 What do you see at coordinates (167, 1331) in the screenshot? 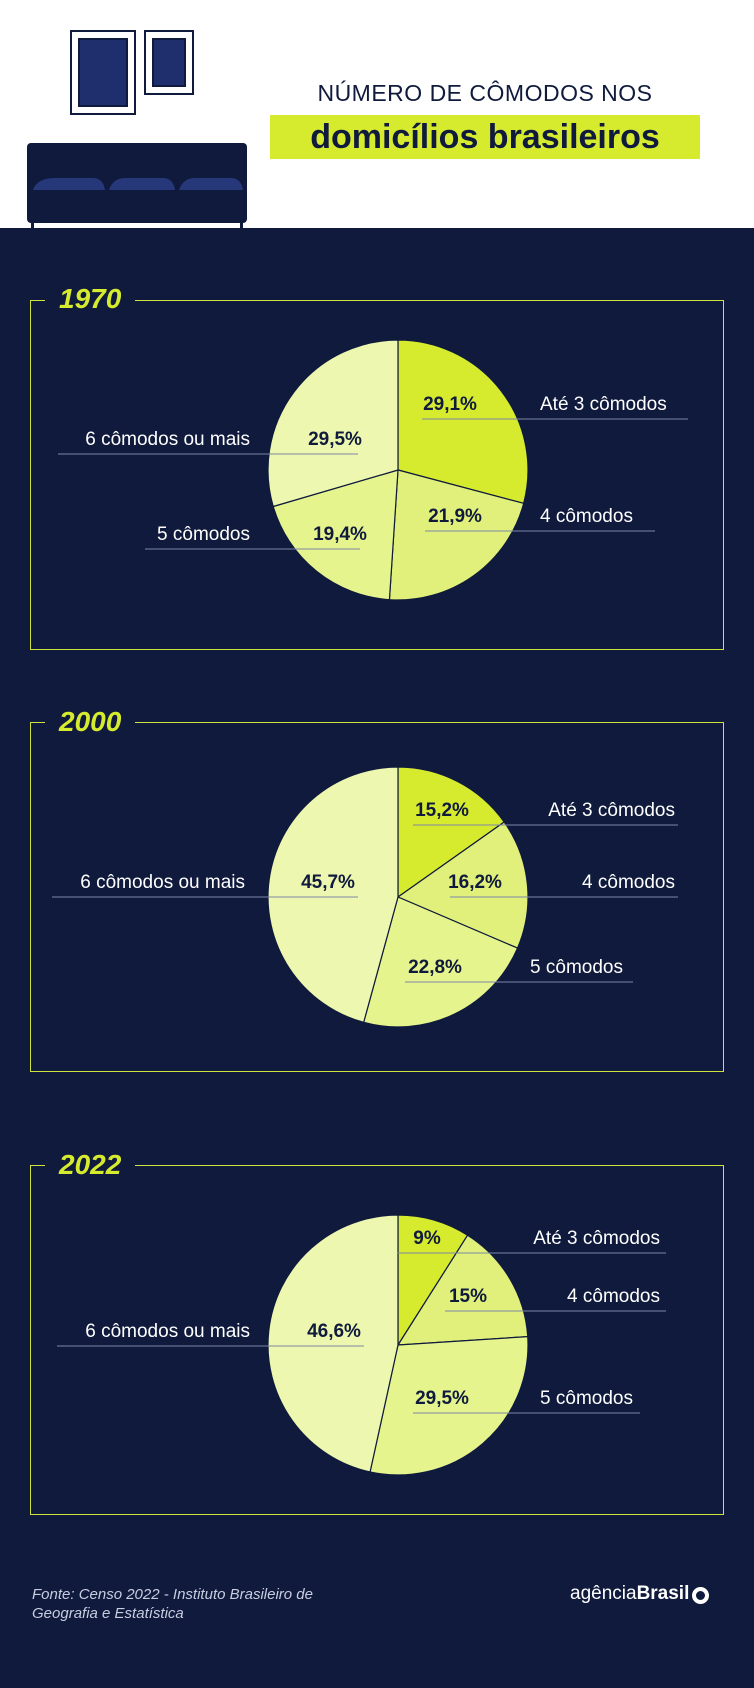
I see `category-label-2022-3: 6 cômodos ou mais` at bounding box center [167, 1331].